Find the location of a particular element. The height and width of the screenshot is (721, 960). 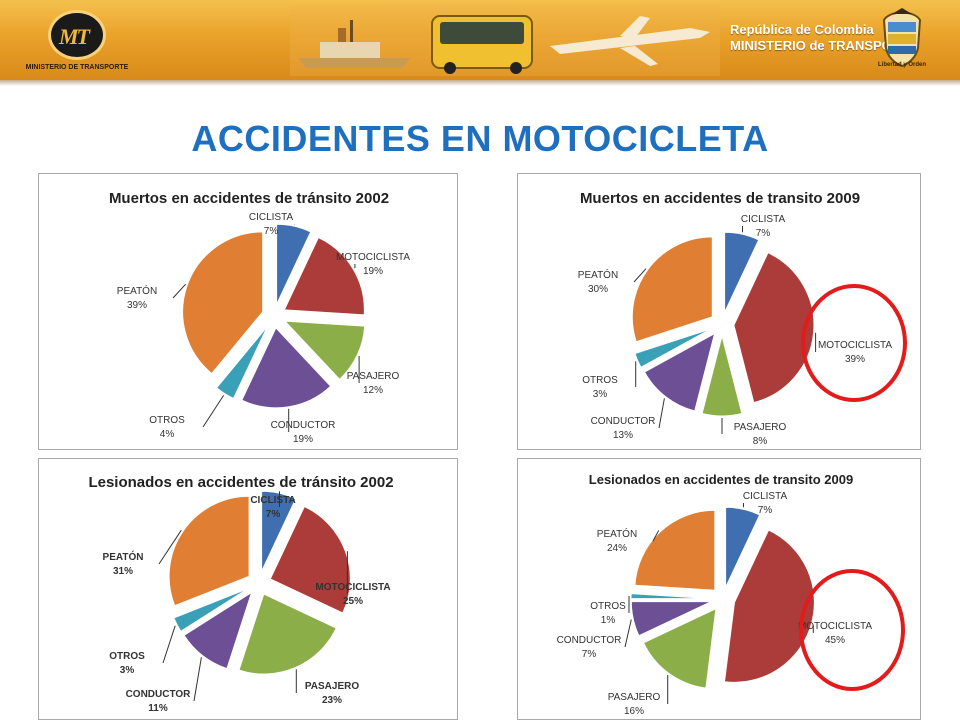

percent-label: 13% is located at coordinates (623, 435).